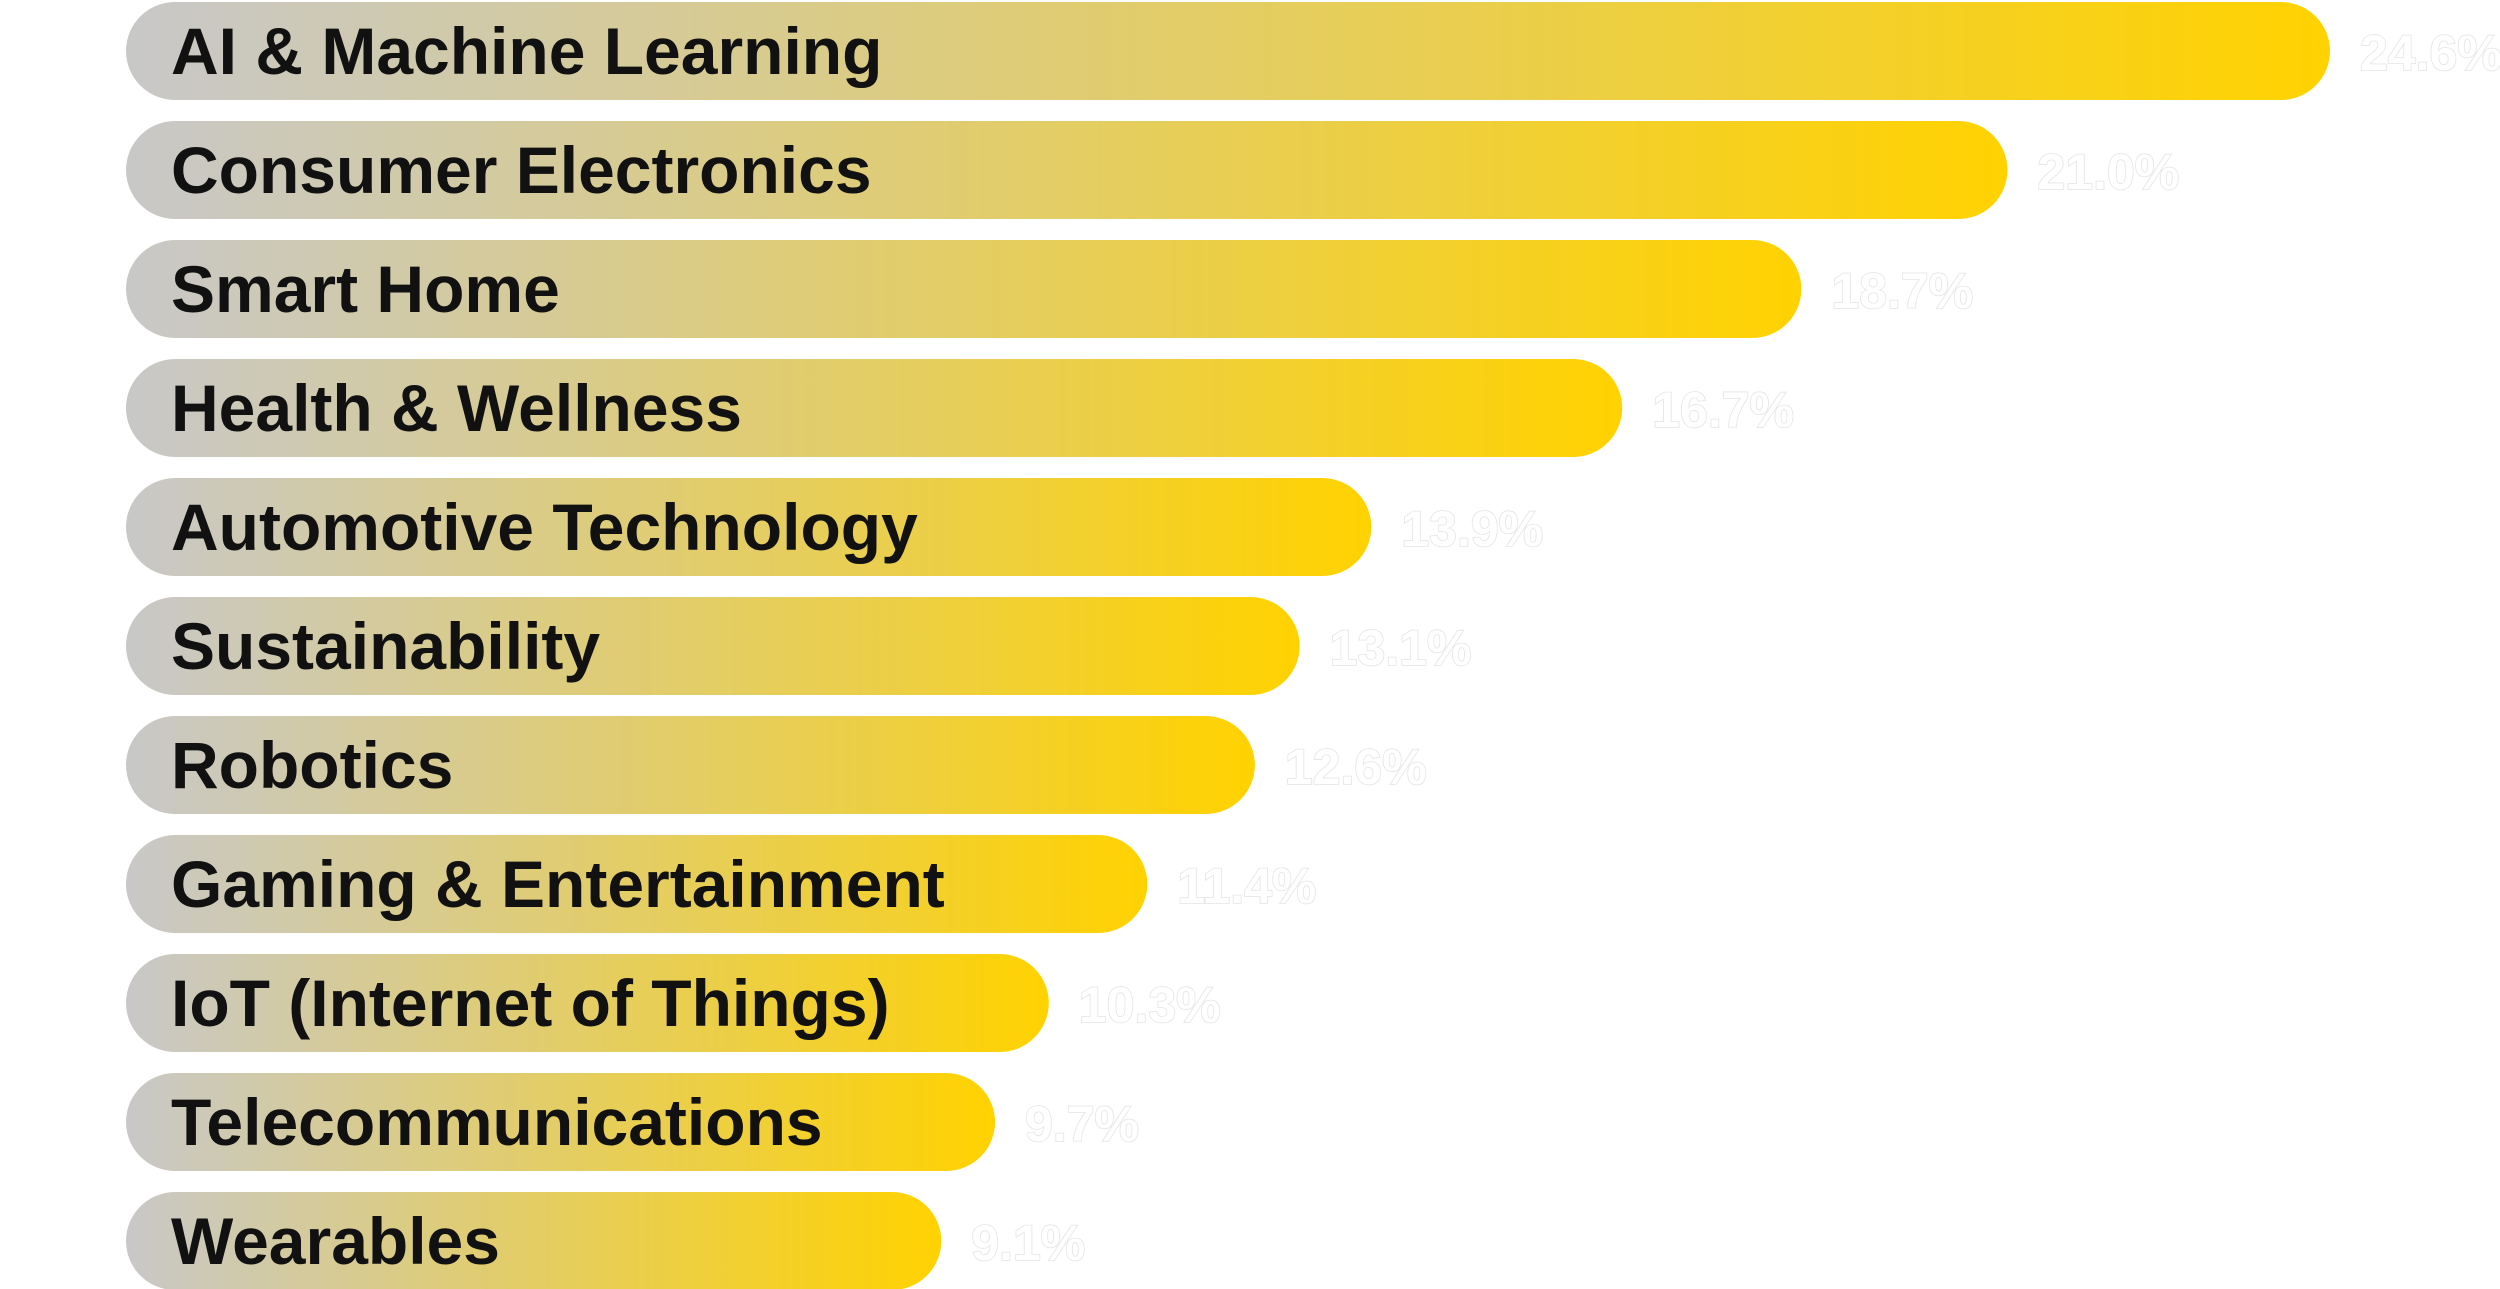  What do you see at coordinates (456, 408) in the screenshot?
I see `bar-category-label: Health & Wellness` at bounding box center [456, 408].